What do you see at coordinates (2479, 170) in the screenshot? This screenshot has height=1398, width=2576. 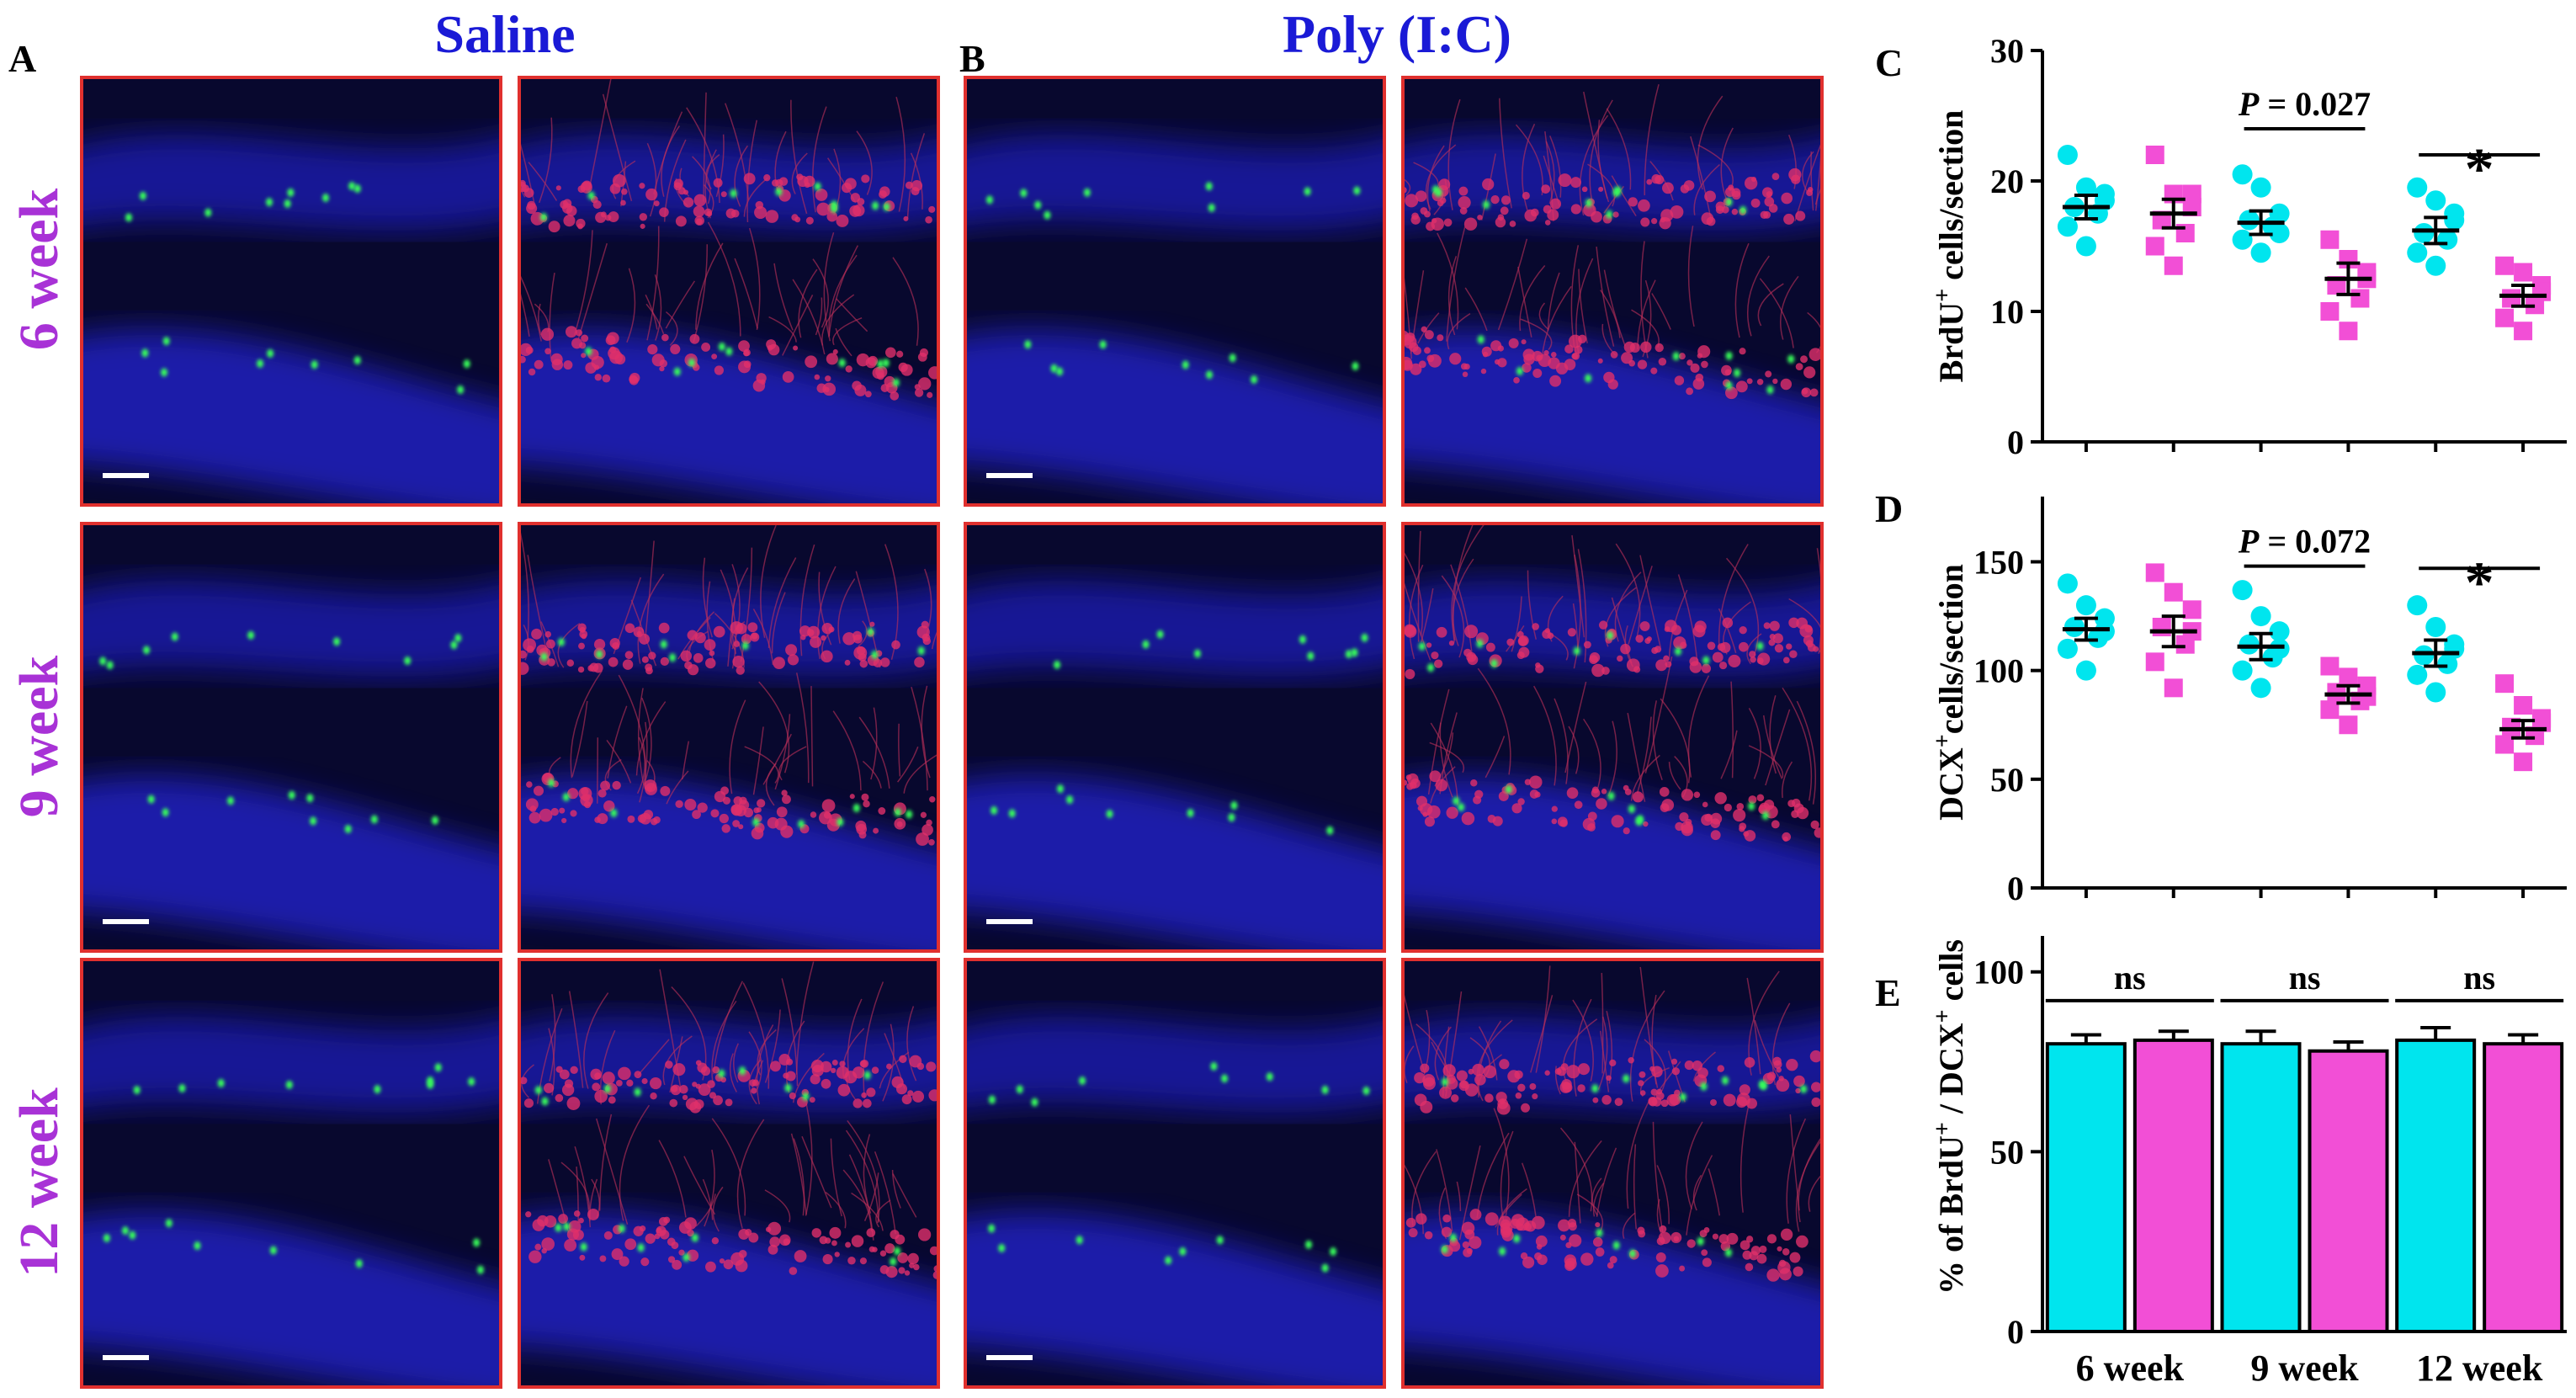 I see `significance-star: *` at bounding box center [2479, 170].